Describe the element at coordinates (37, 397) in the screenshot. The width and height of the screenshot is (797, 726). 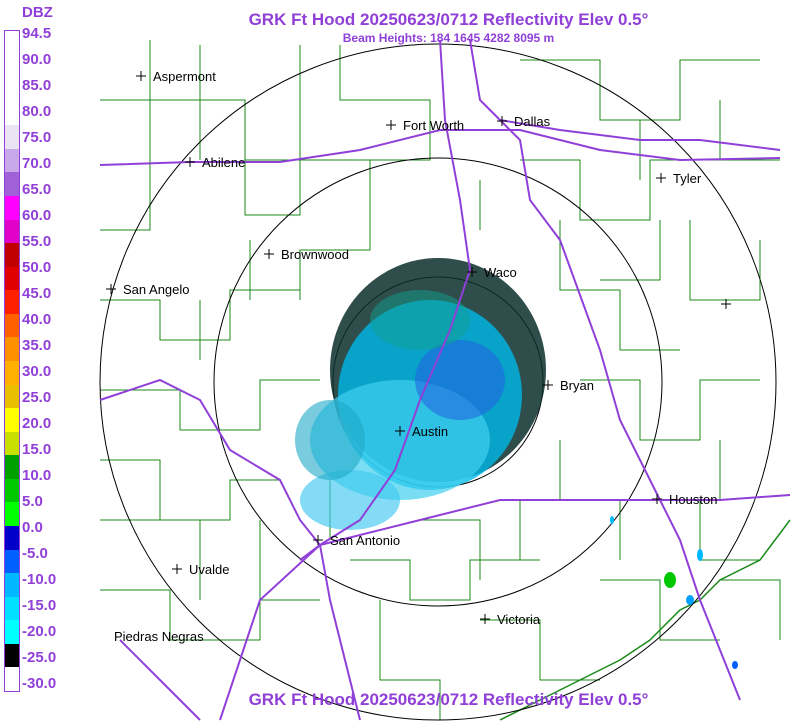
I see `legend-tick: 25.0` at that location.